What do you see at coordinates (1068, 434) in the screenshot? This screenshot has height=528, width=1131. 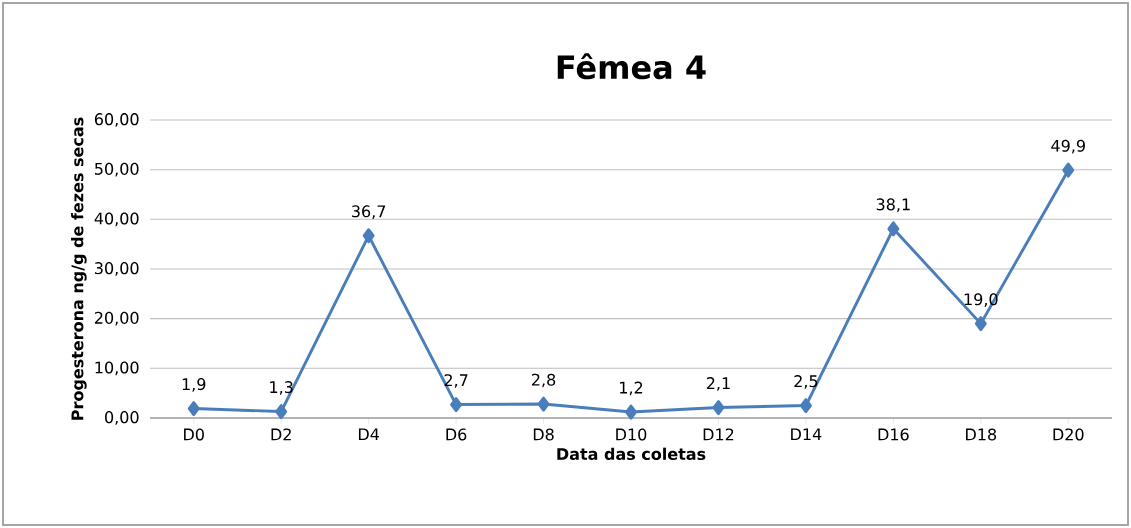 I see `x-tick-label: D20` at bounding box center [1068, 434].